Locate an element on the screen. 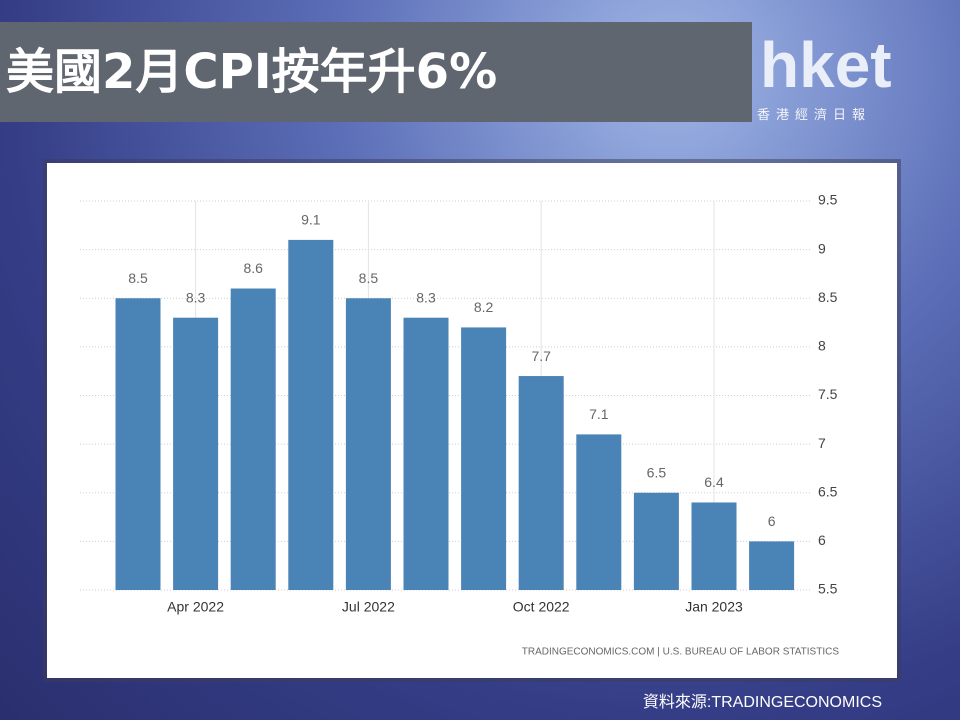 Image resolution: width=960 pixels, height=720 pixels. value-label: 8.2 is located at coordinates (484, 307).